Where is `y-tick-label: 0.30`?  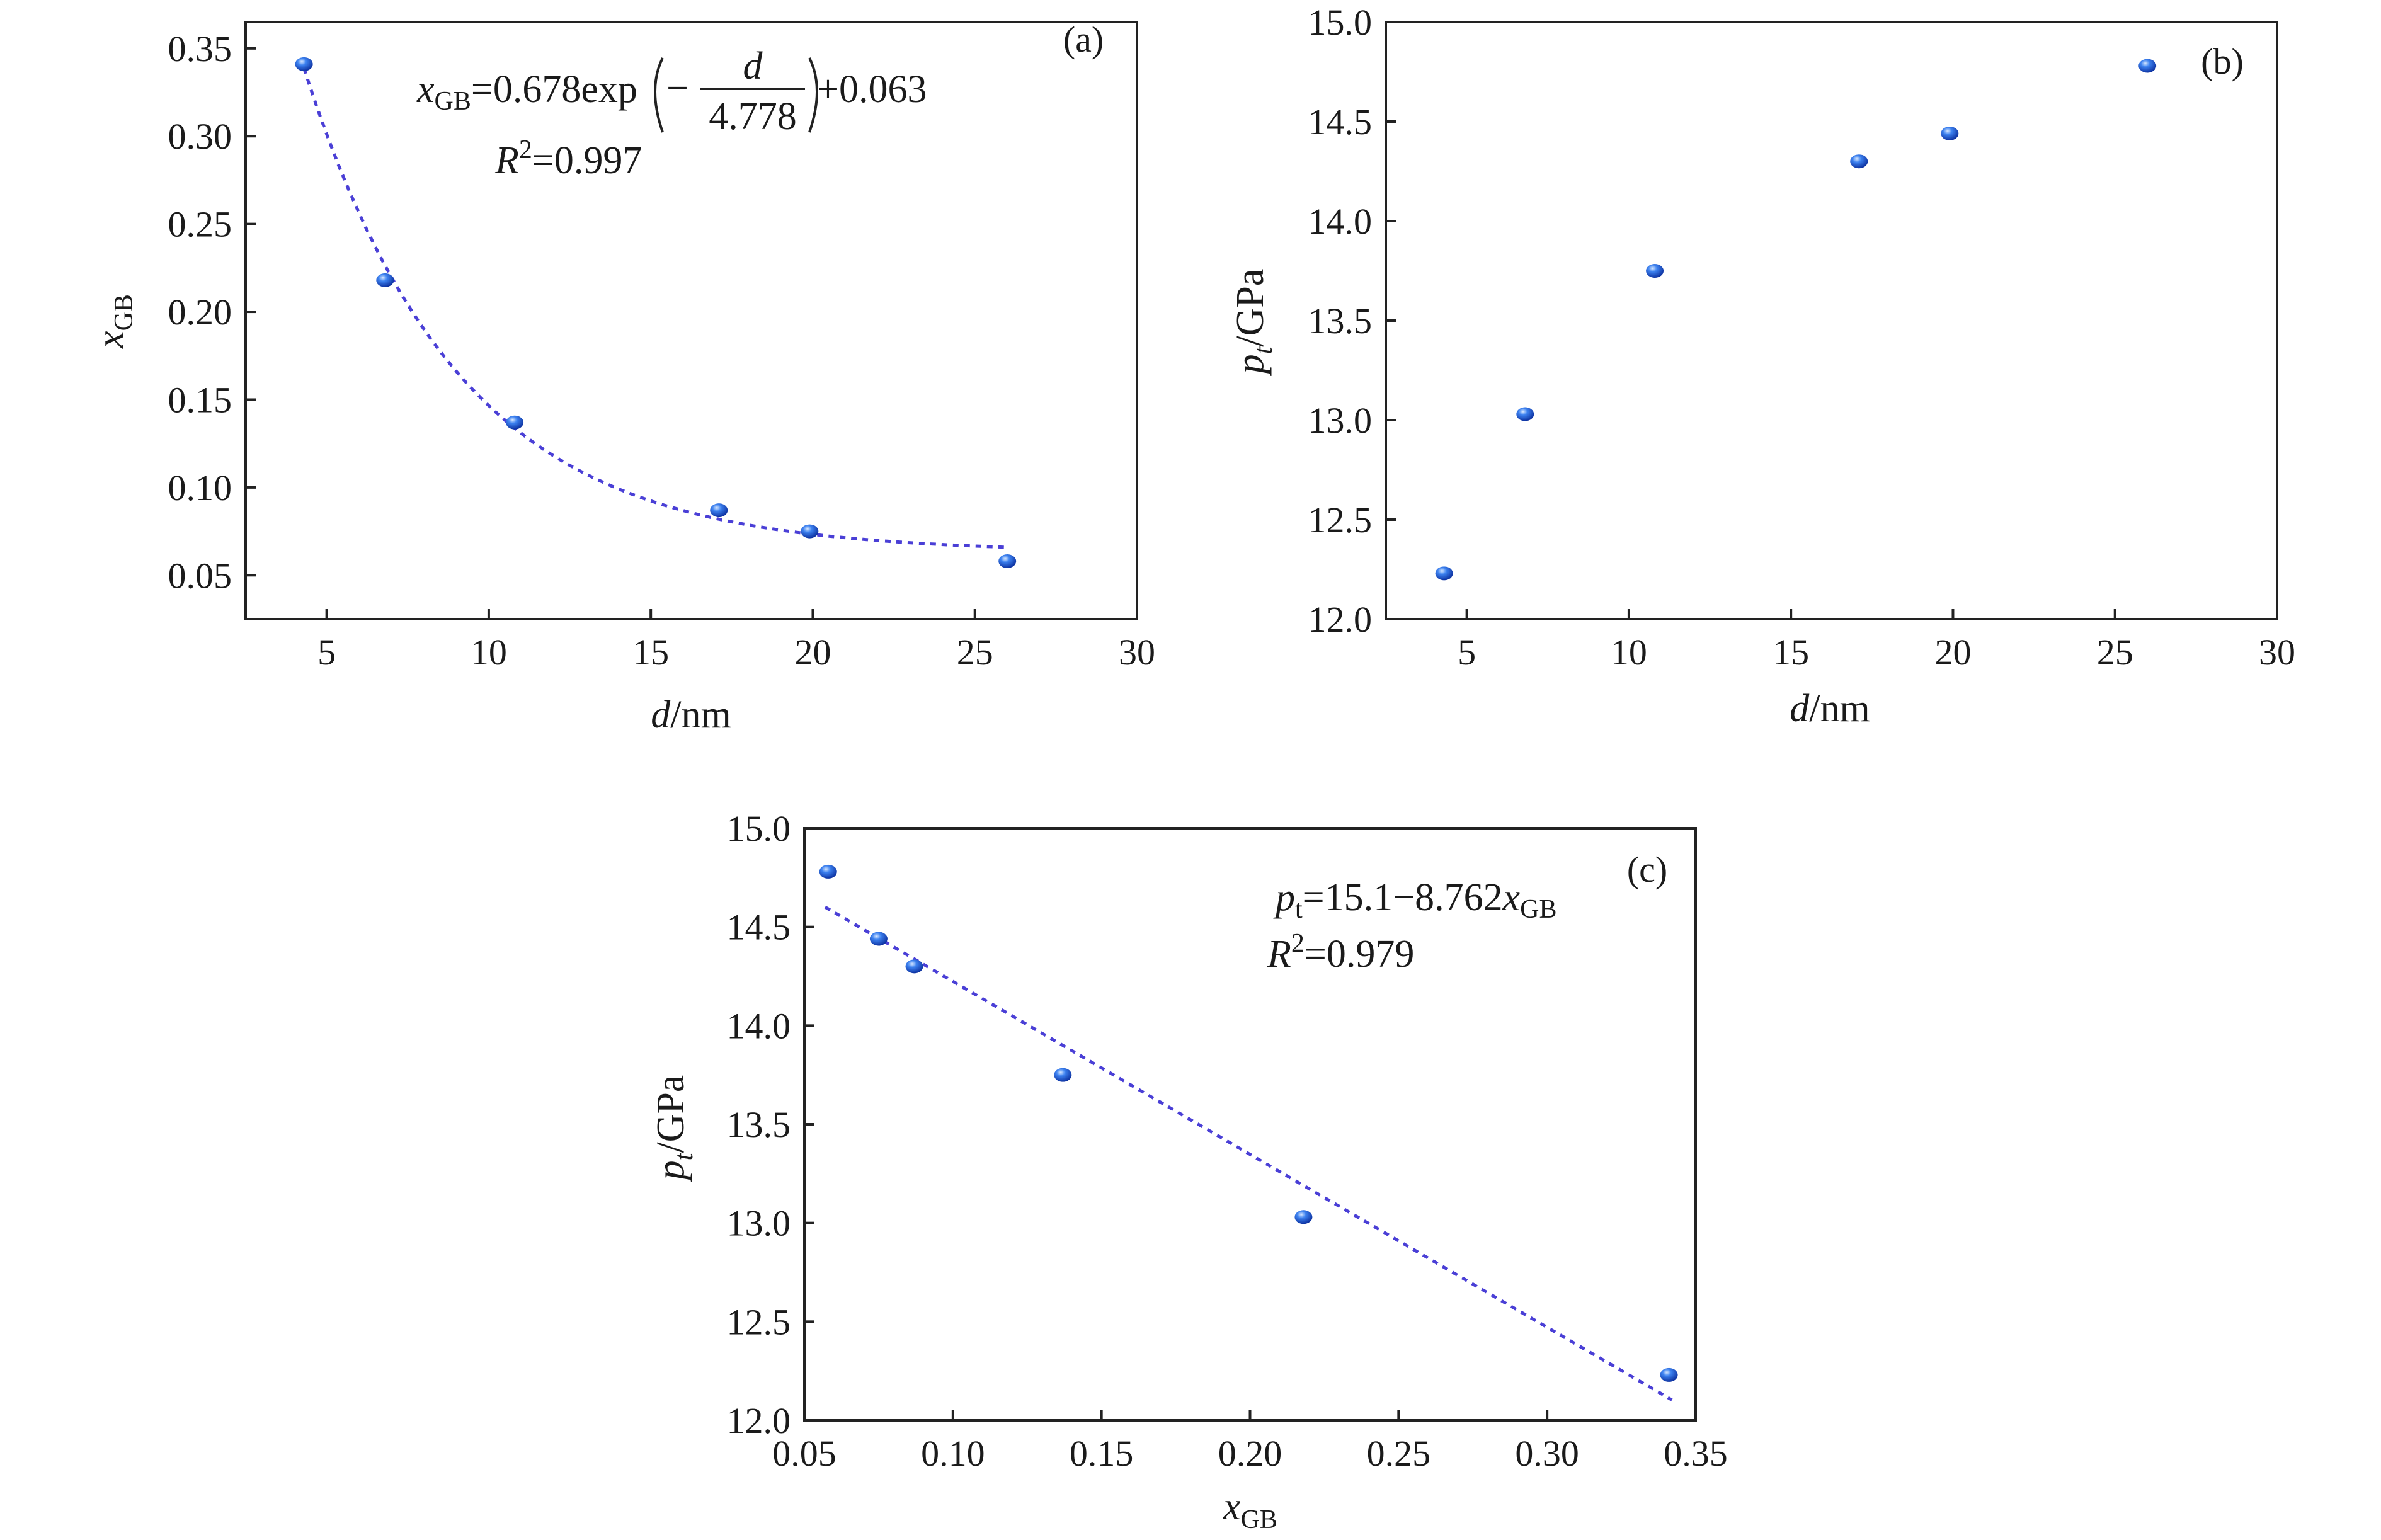
y-tick-label: 0.30 is located at coordinates (200, 136).